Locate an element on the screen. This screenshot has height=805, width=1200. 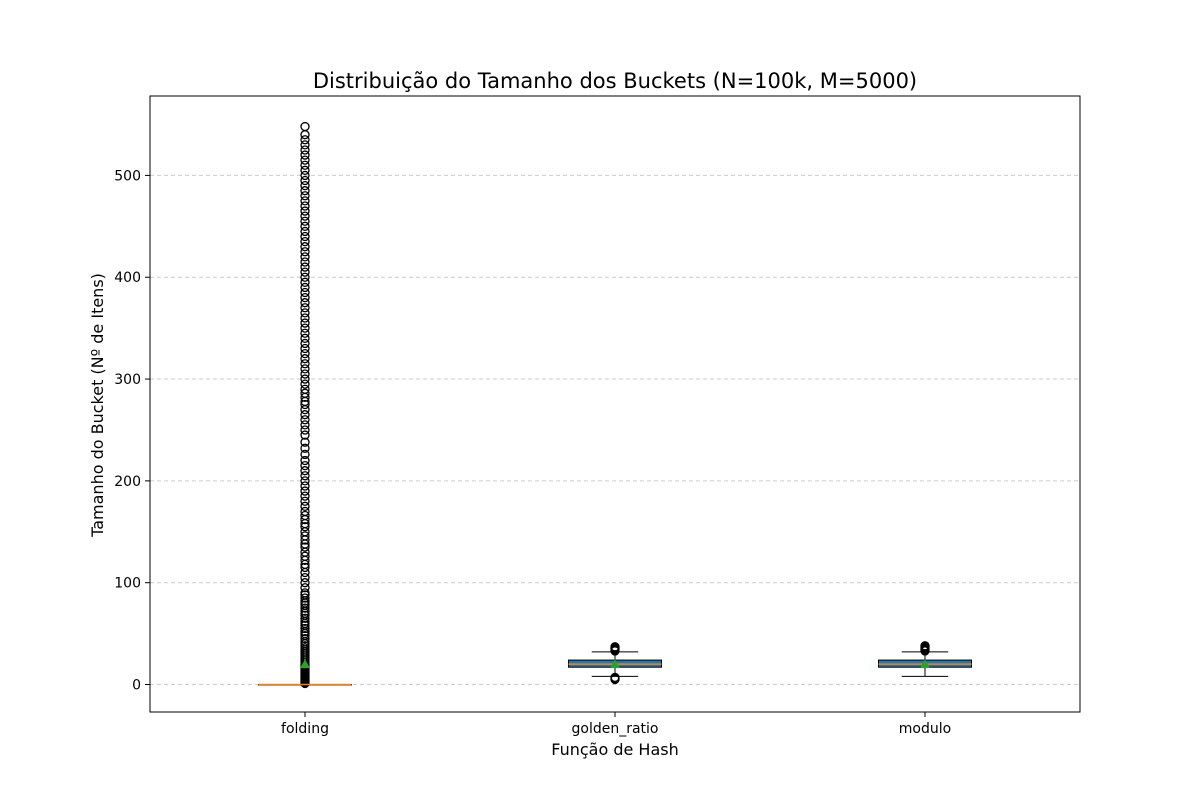
y-tick-label: 300 is located at coordinates (127, 380).